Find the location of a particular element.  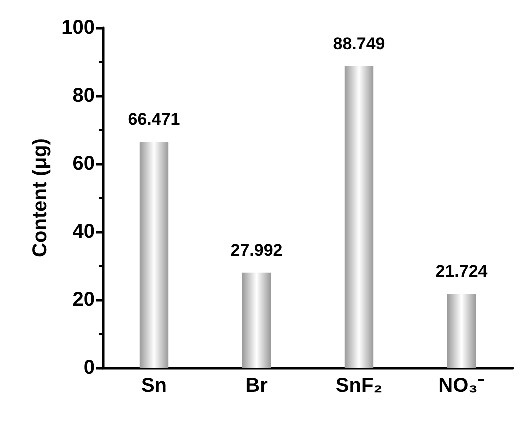

y-tick-label: 60 is located at coordinates (83, 164).